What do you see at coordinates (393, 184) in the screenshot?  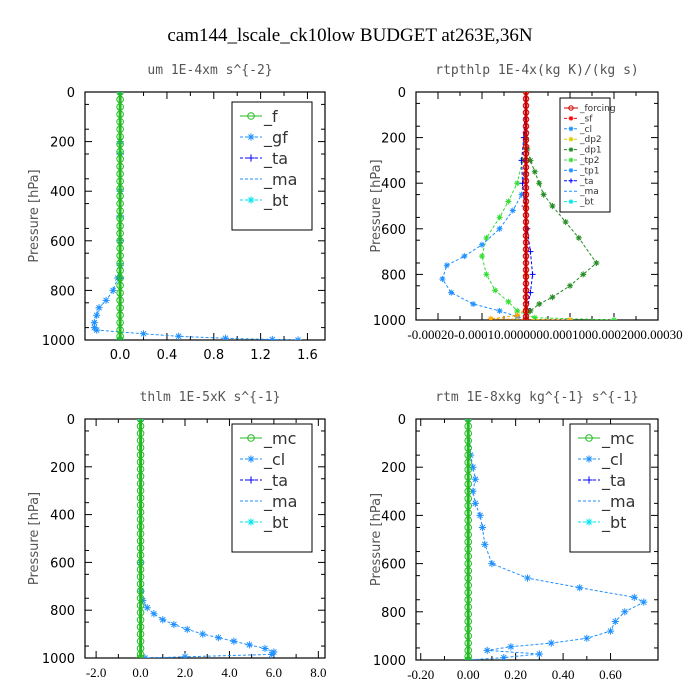 I see `y-tick-label: 400` at bounding box center [393, 184].